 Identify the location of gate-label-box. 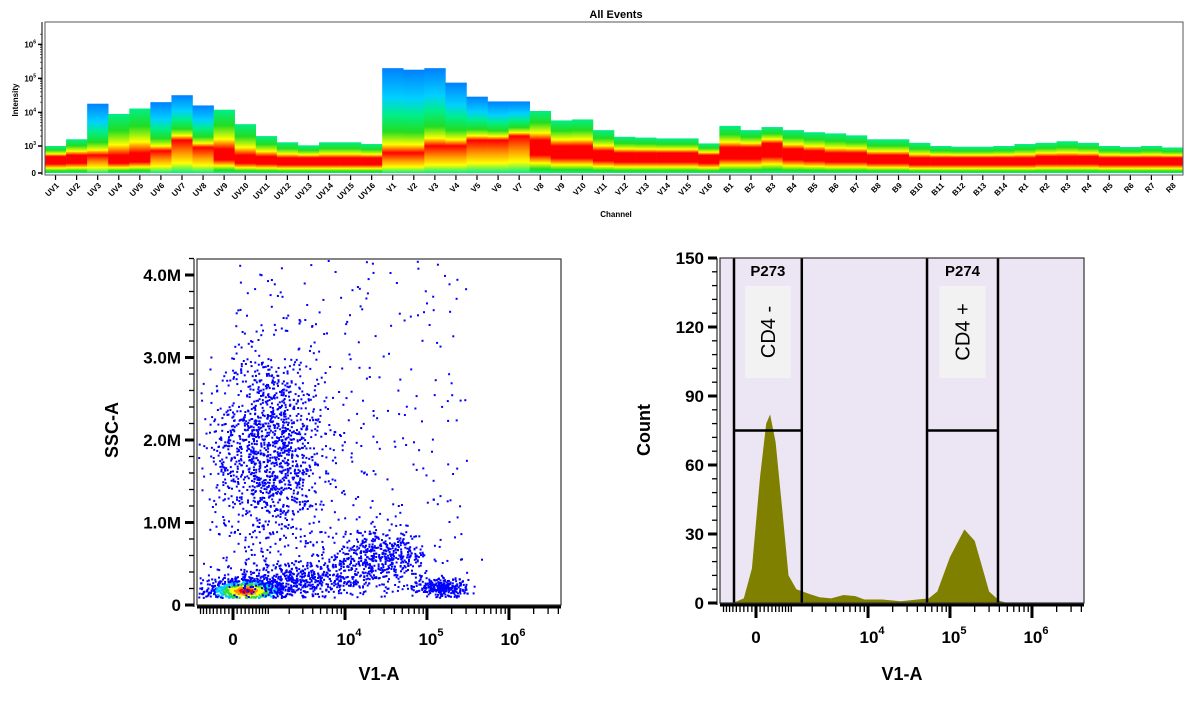
(767, 332).